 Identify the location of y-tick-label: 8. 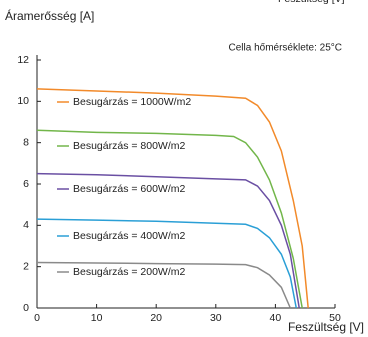
(26, 142).